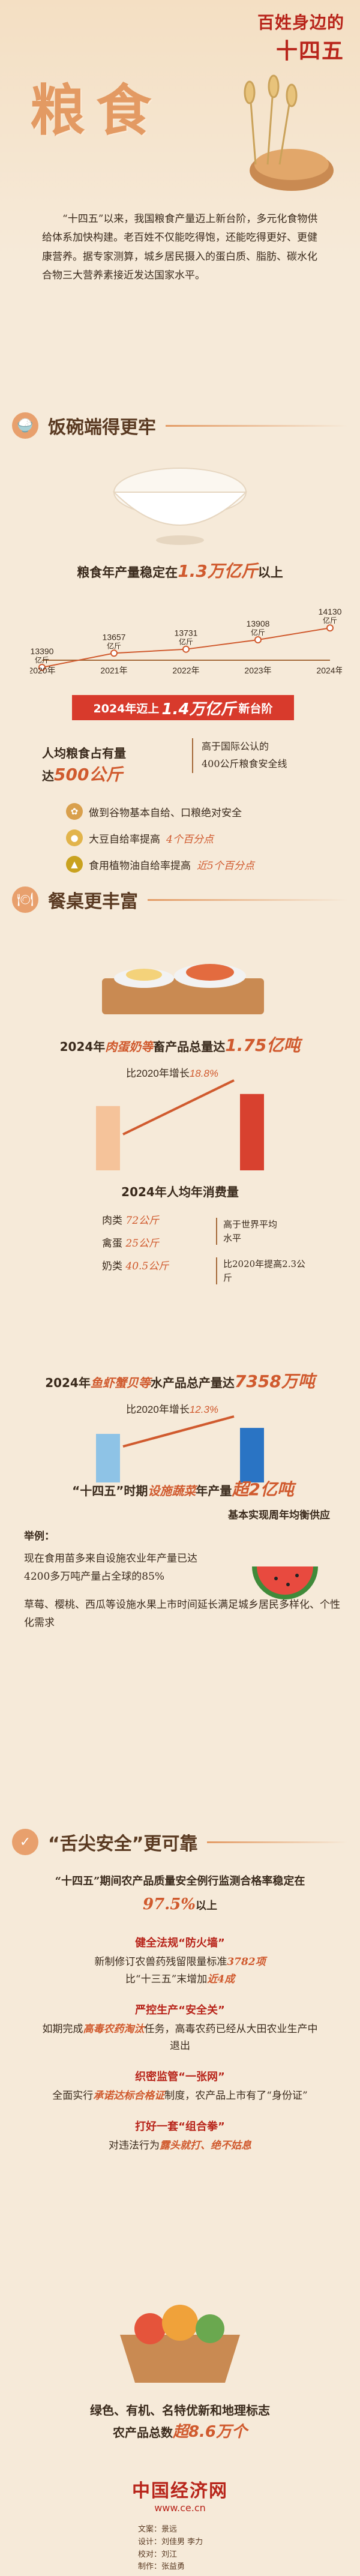 This screenshot has width=360, height=2576. I want to click on percap-right2: 400公斤粮食安全线, so click(244, 763).